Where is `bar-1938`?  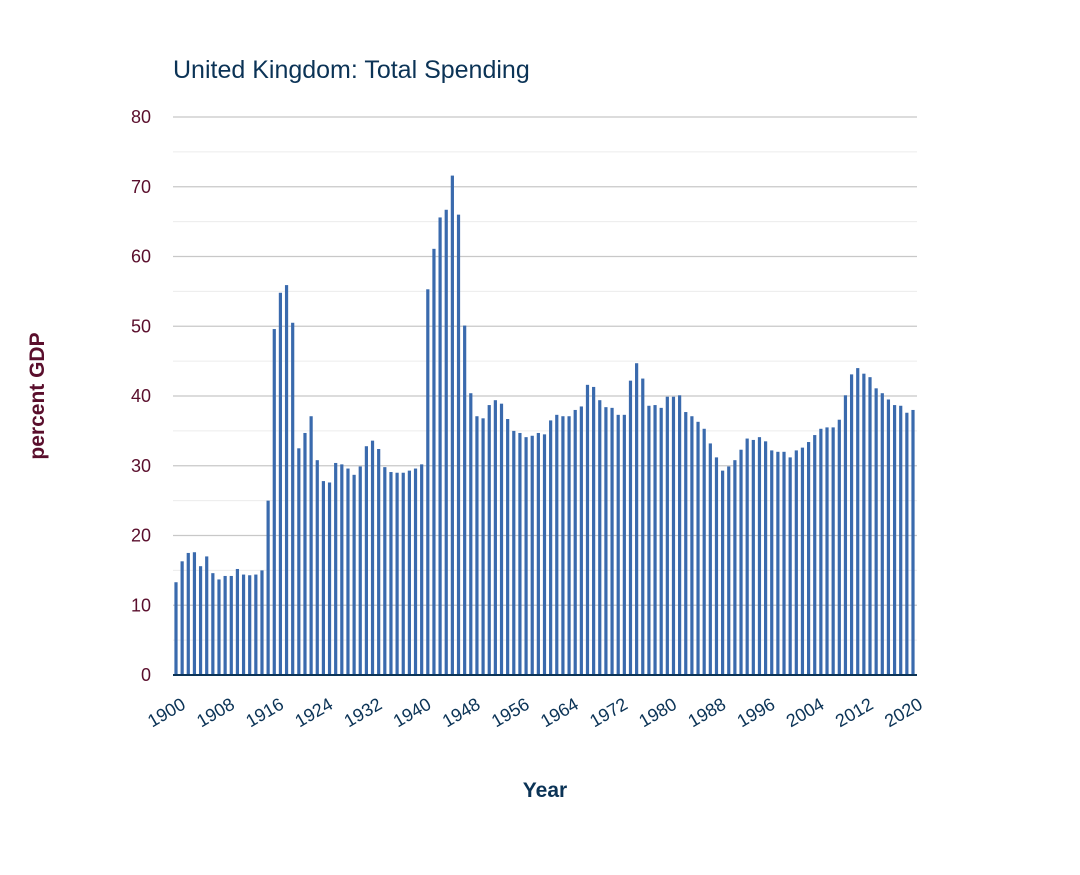 bar-1938 is located at coordinates (409, 572).